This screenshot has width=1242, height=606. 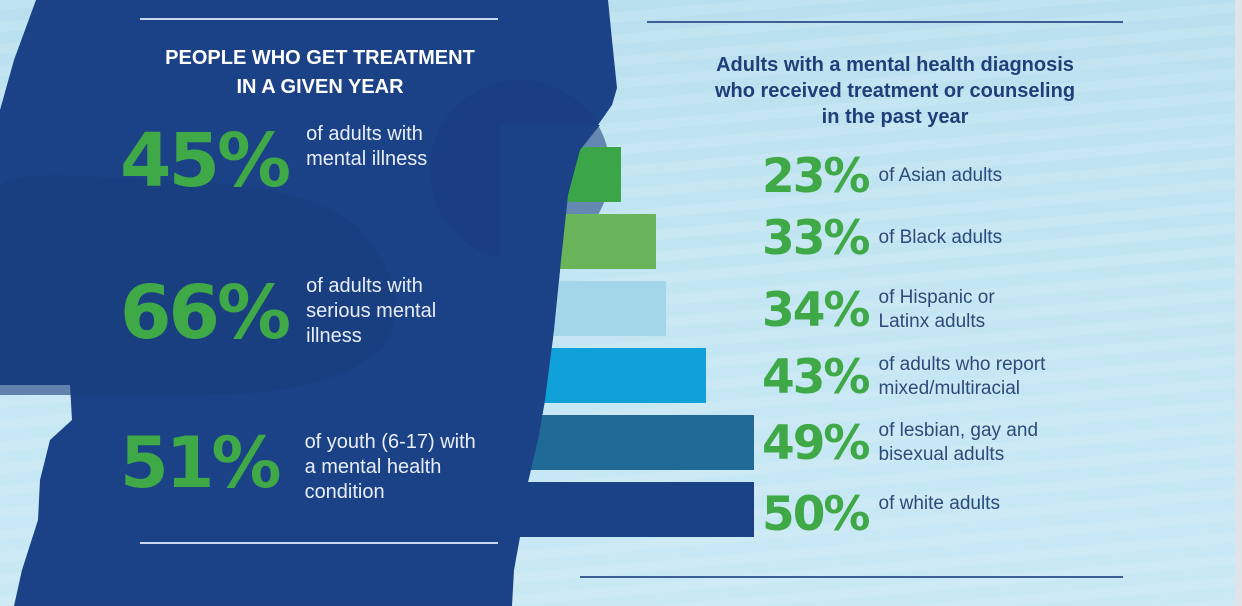 I want to click on stat-description: of Asian adults, so click(x=941, y=176).